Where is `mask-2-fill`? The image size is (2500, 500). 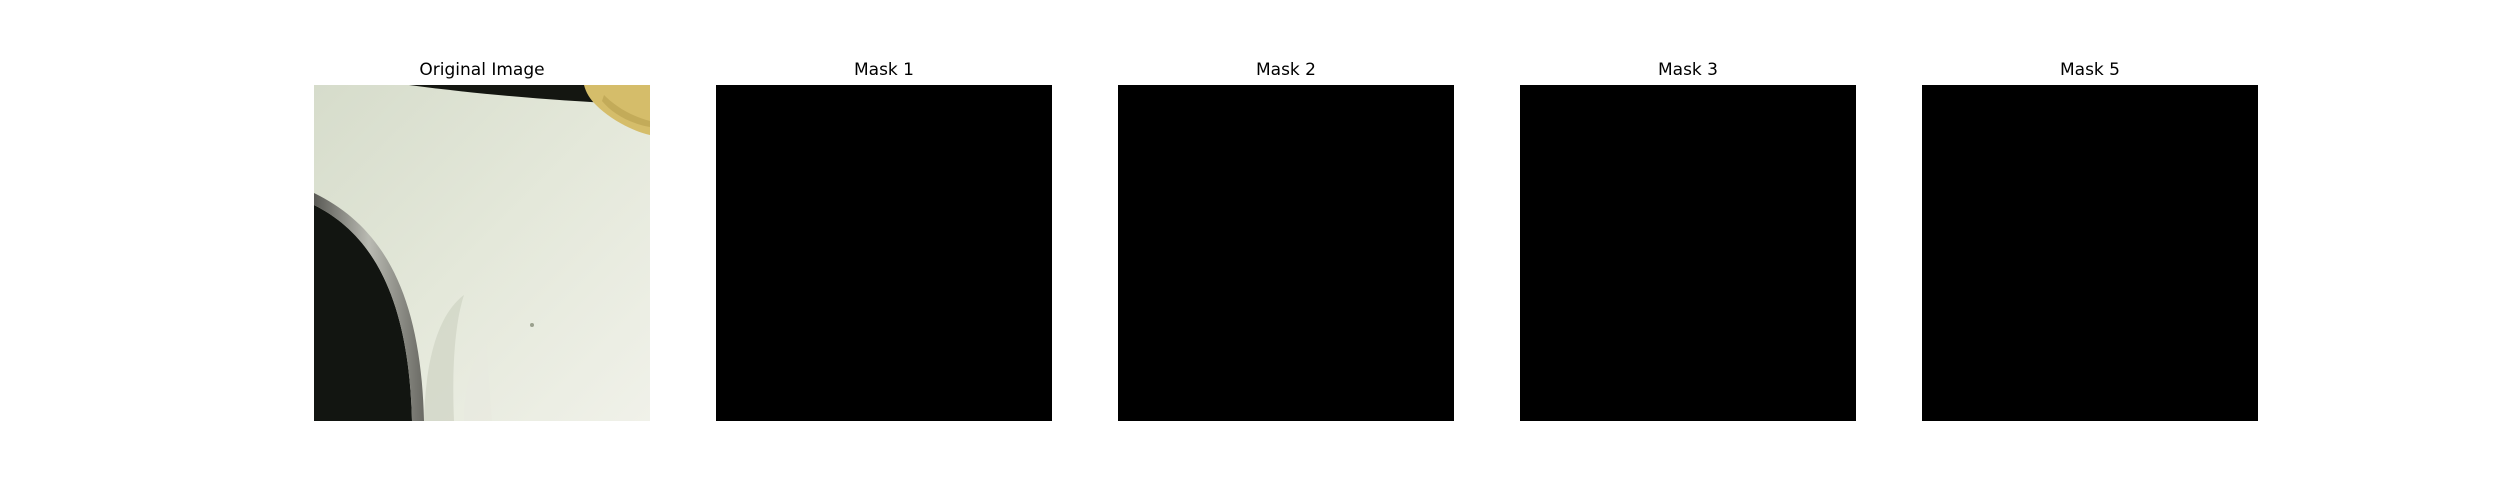 mask-2-fill is located at coordinates (1286, 253).